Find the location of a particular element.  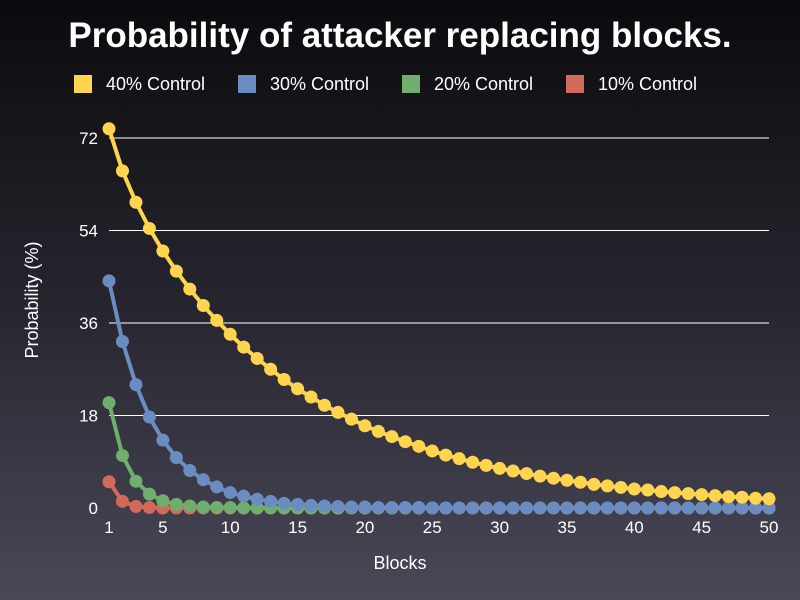

x-tick-label: 25 is located at coordinates (432, 527).